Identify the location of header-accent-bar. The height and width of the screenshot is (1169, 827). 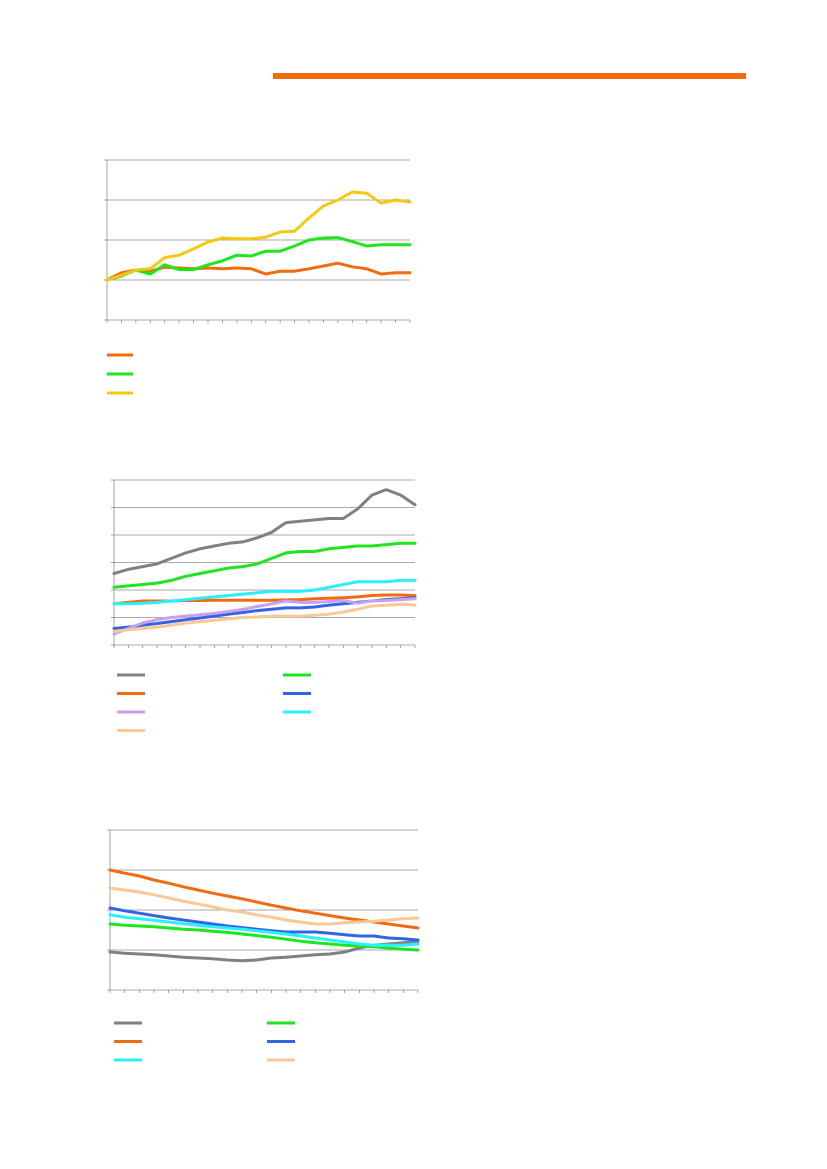
(509, 76).